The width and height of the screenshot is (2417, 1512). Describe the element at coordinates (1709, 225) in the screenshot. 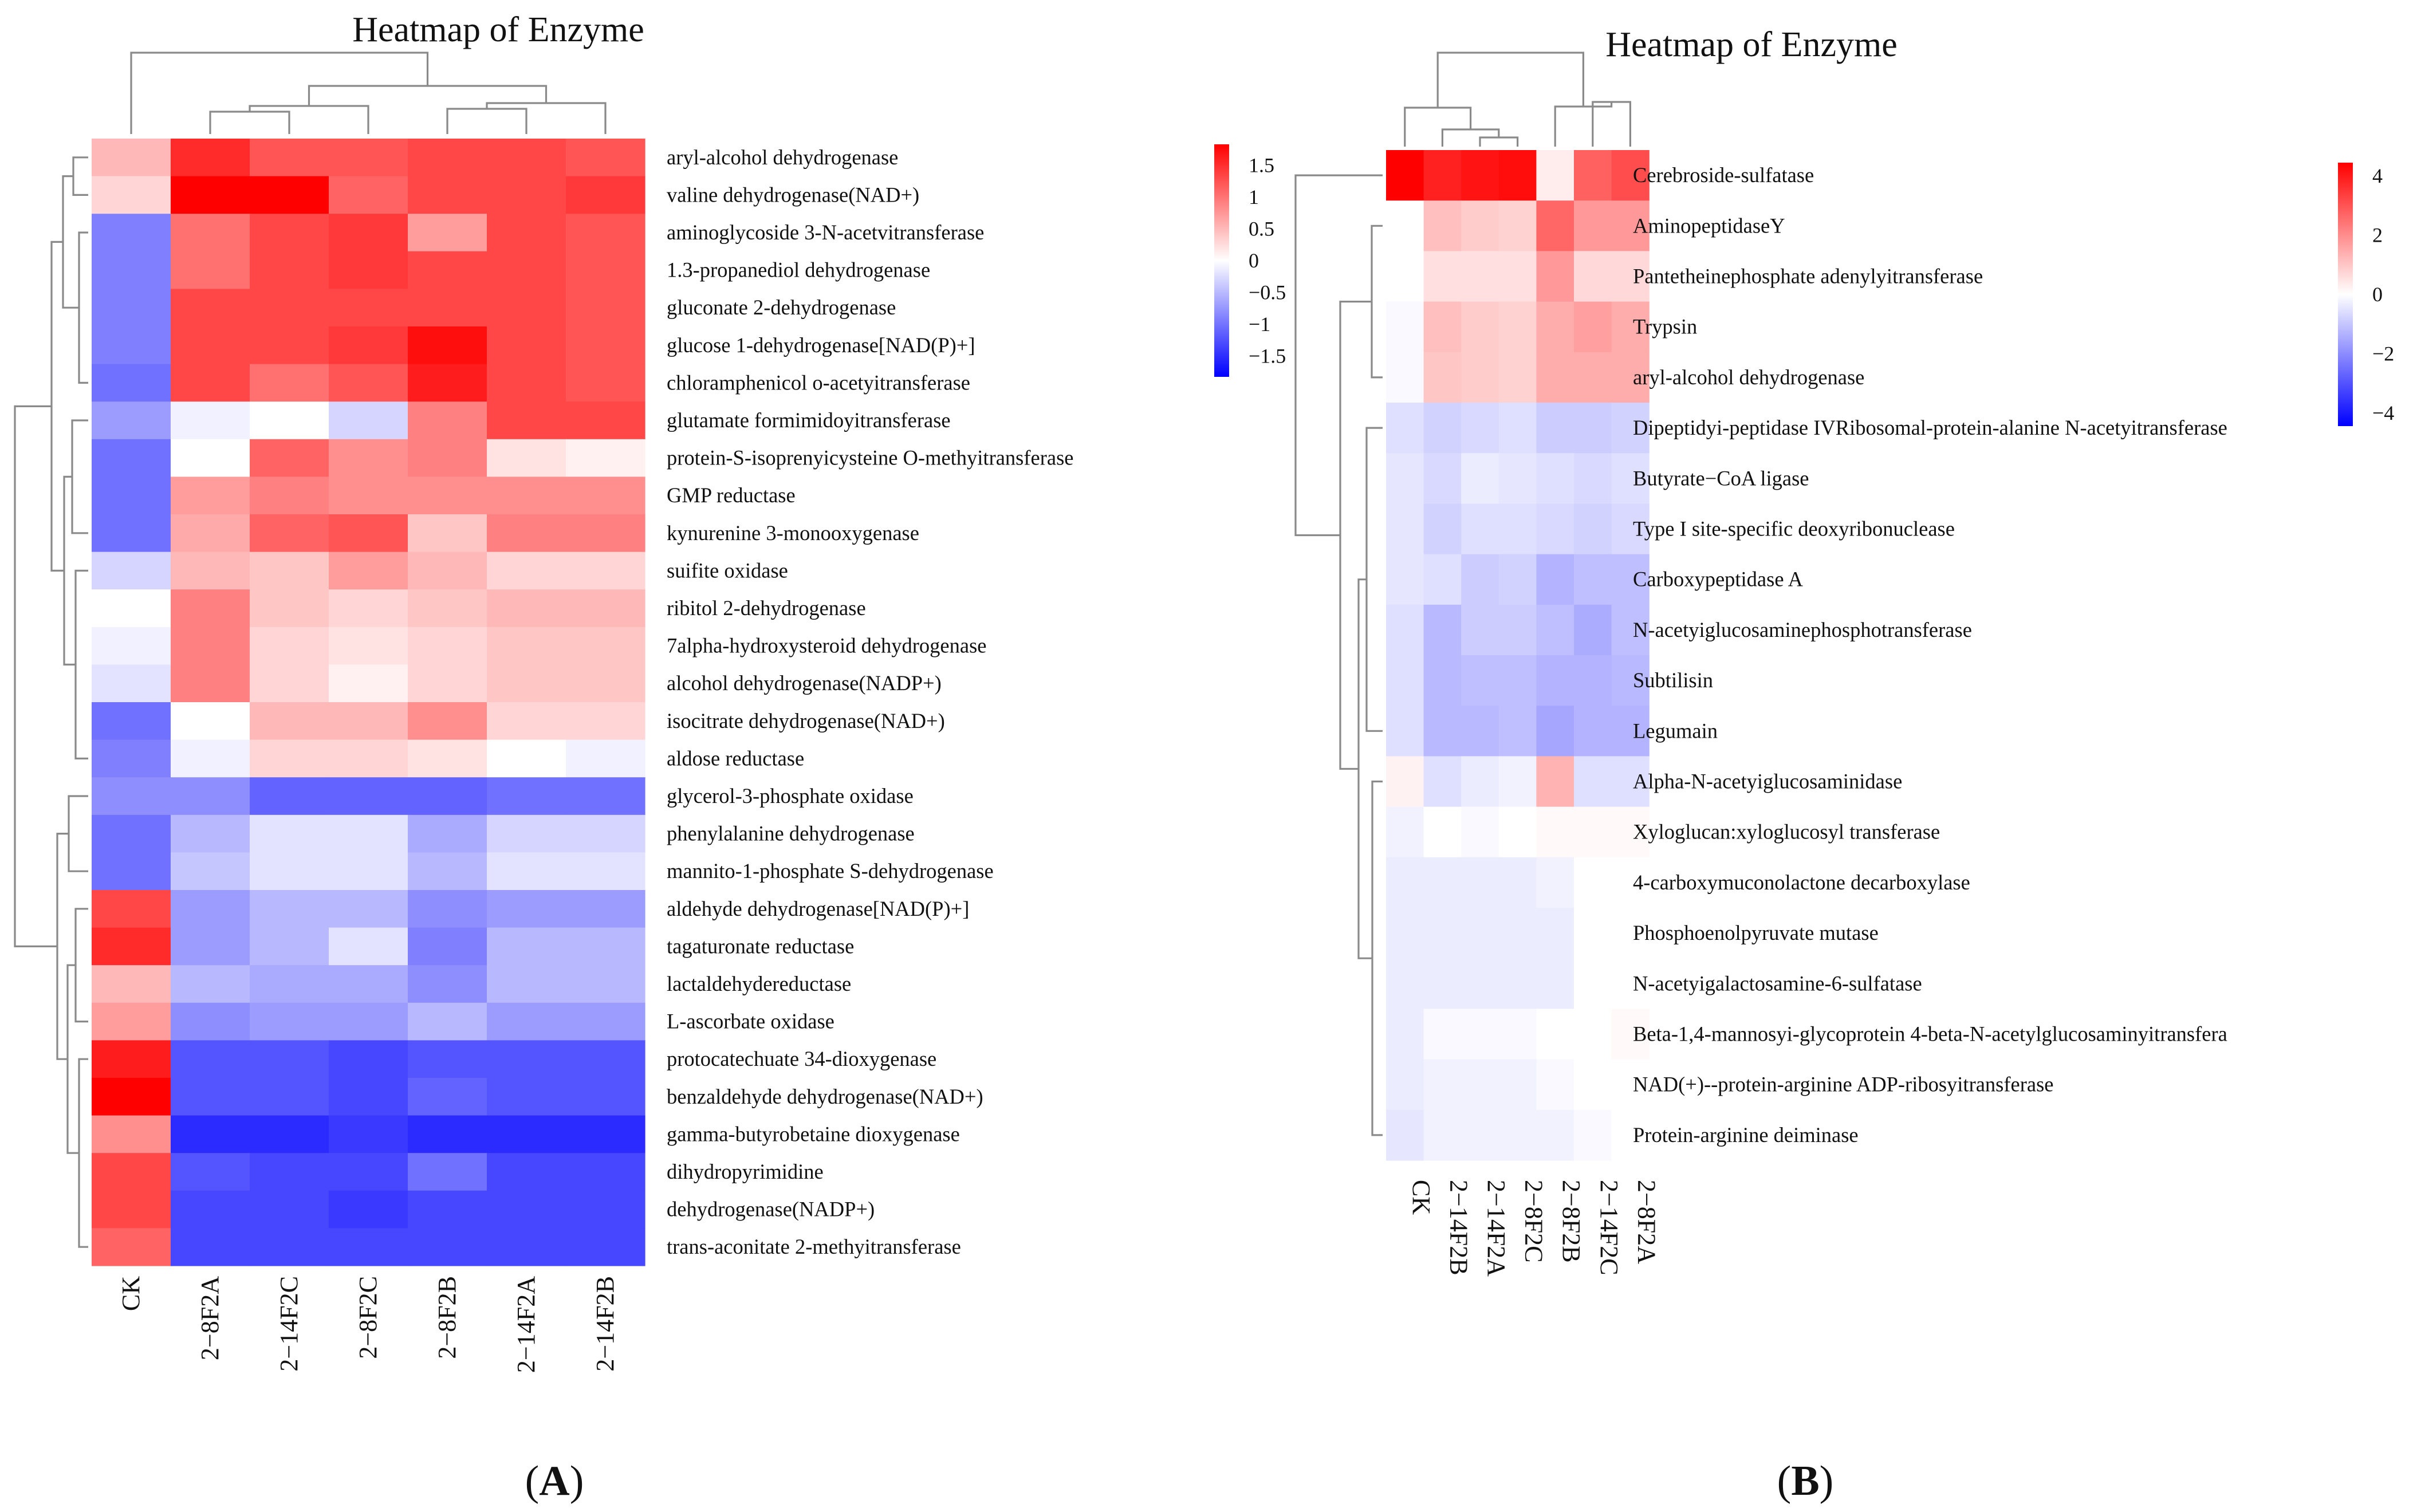

I see `row-label: AminopeptidaseY` at that location.